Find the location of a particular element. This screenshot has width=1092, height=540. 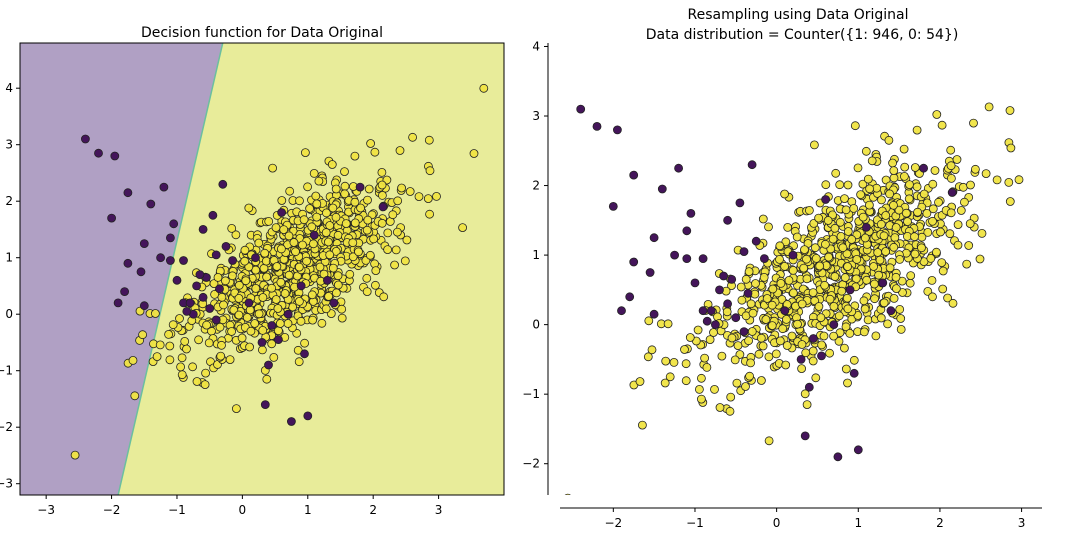

y-tick-label: 4 is located at coordinates (9, 88).